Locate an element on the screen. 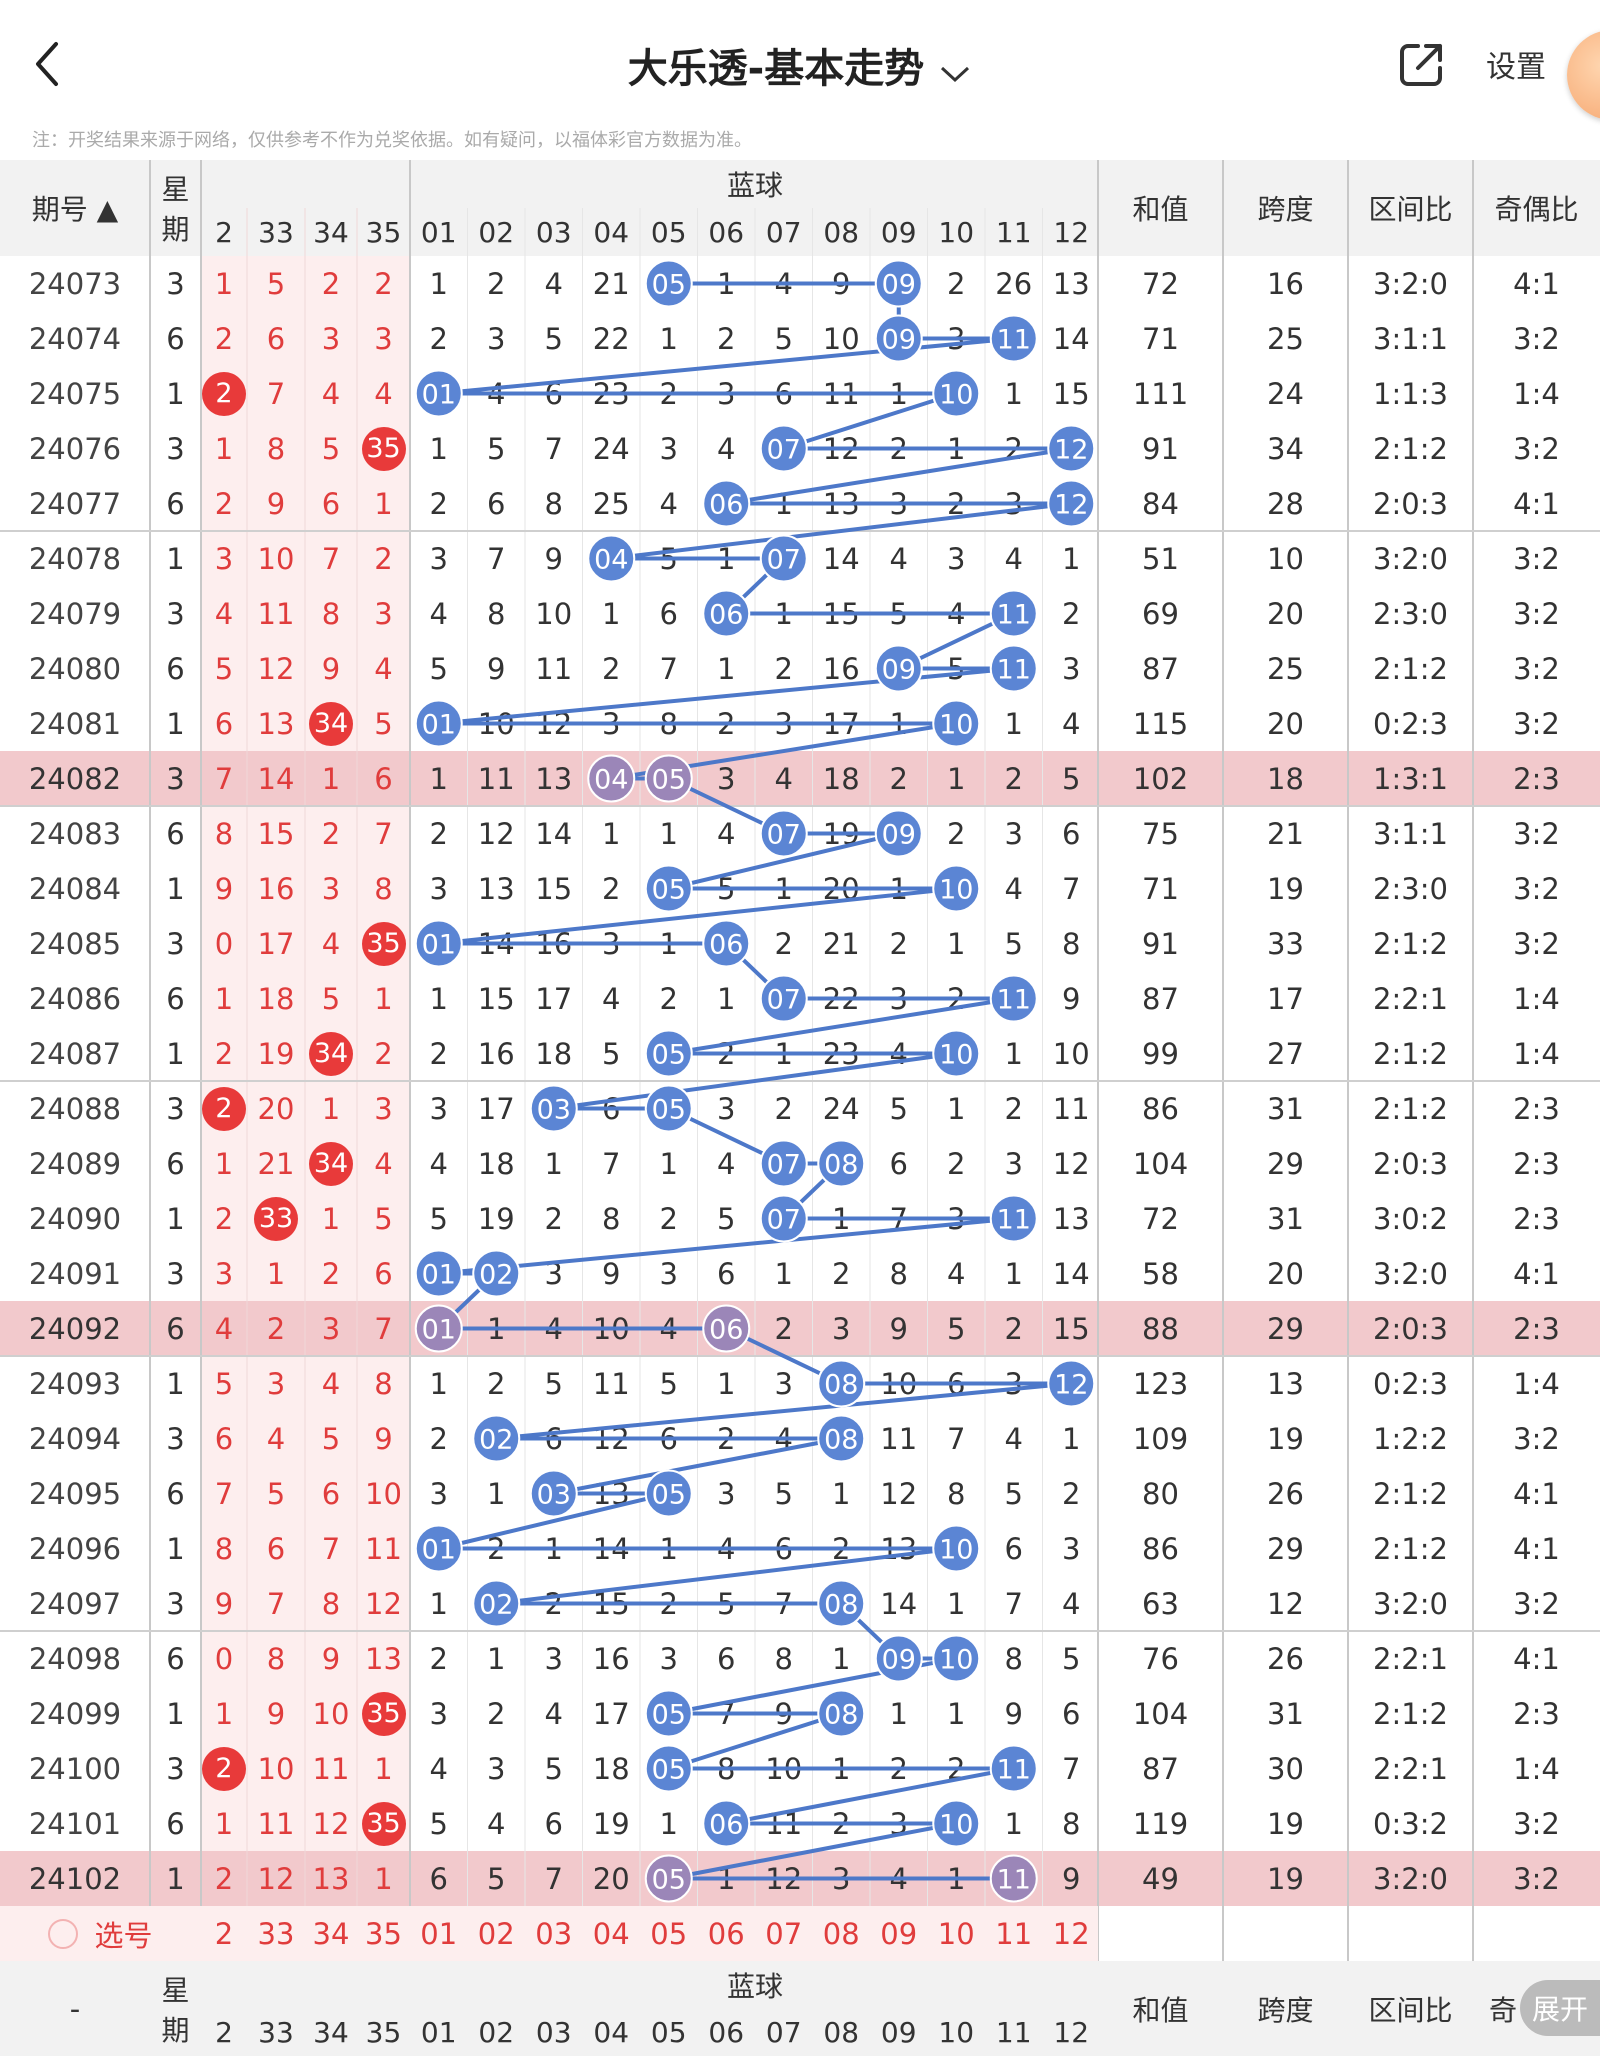  table-row-sum: 87 is located at coordinates (1160, 998).